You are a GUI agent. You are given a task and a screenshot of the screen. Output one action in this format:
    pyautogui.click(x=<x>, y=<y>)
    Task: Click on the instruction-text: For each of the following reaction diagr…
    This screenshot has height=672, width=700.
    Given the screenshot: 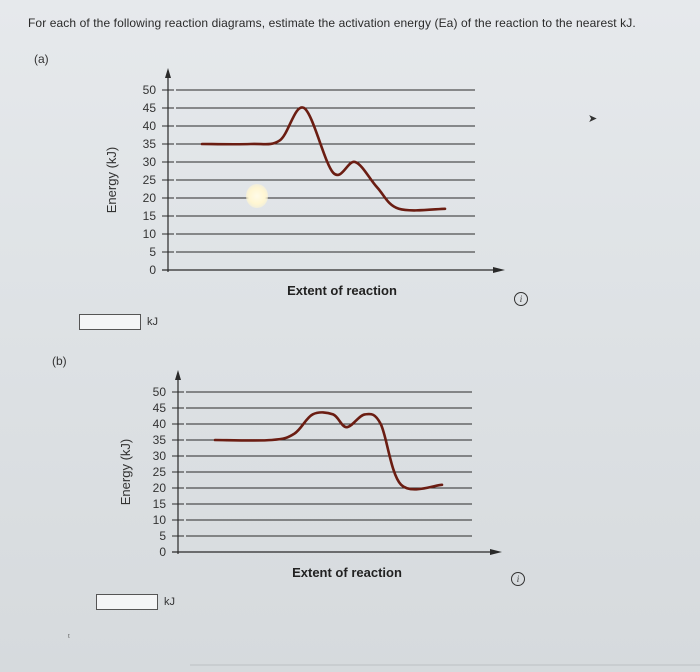 What is the action you would take?
    pyautogui.click(x=332, y=23)
    